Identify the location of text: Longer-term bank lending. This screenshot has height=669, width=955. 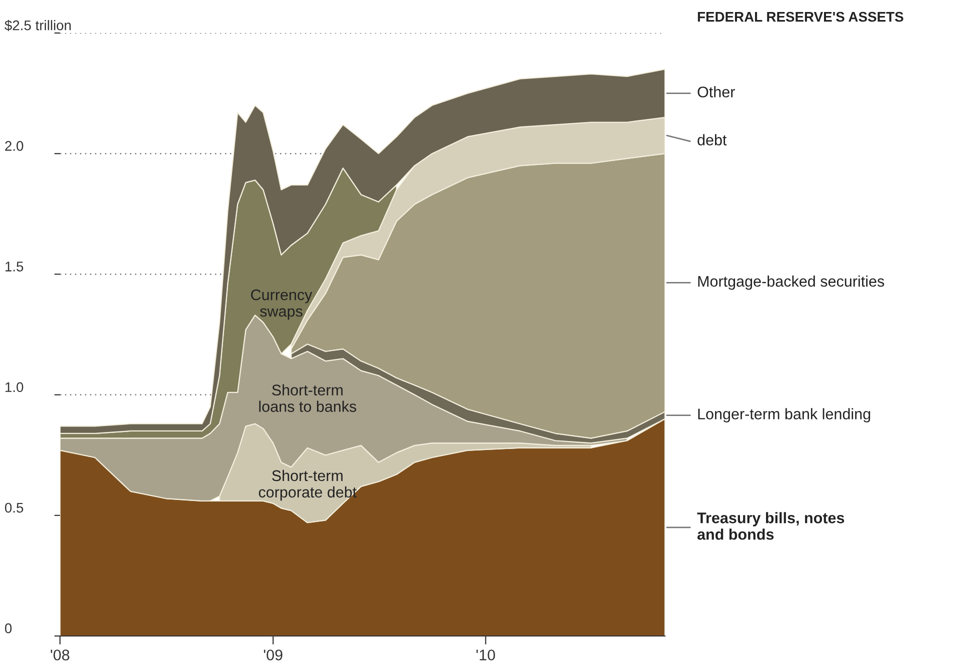
(784, 415).